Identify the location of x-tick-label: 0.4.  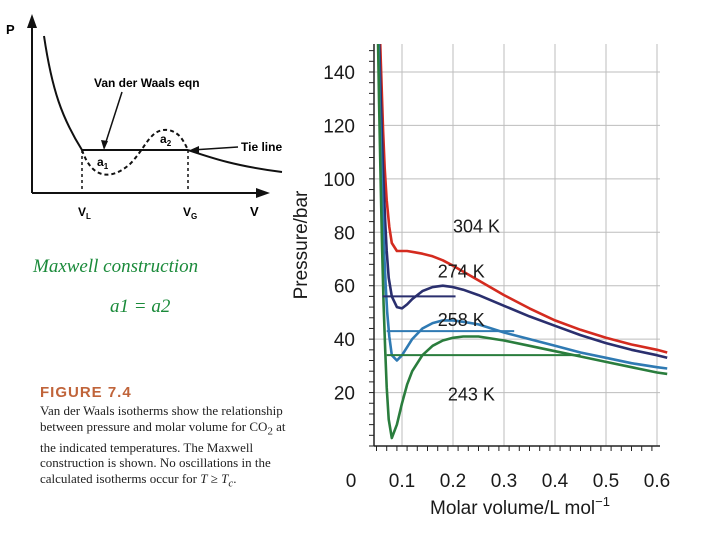
(555, 481).